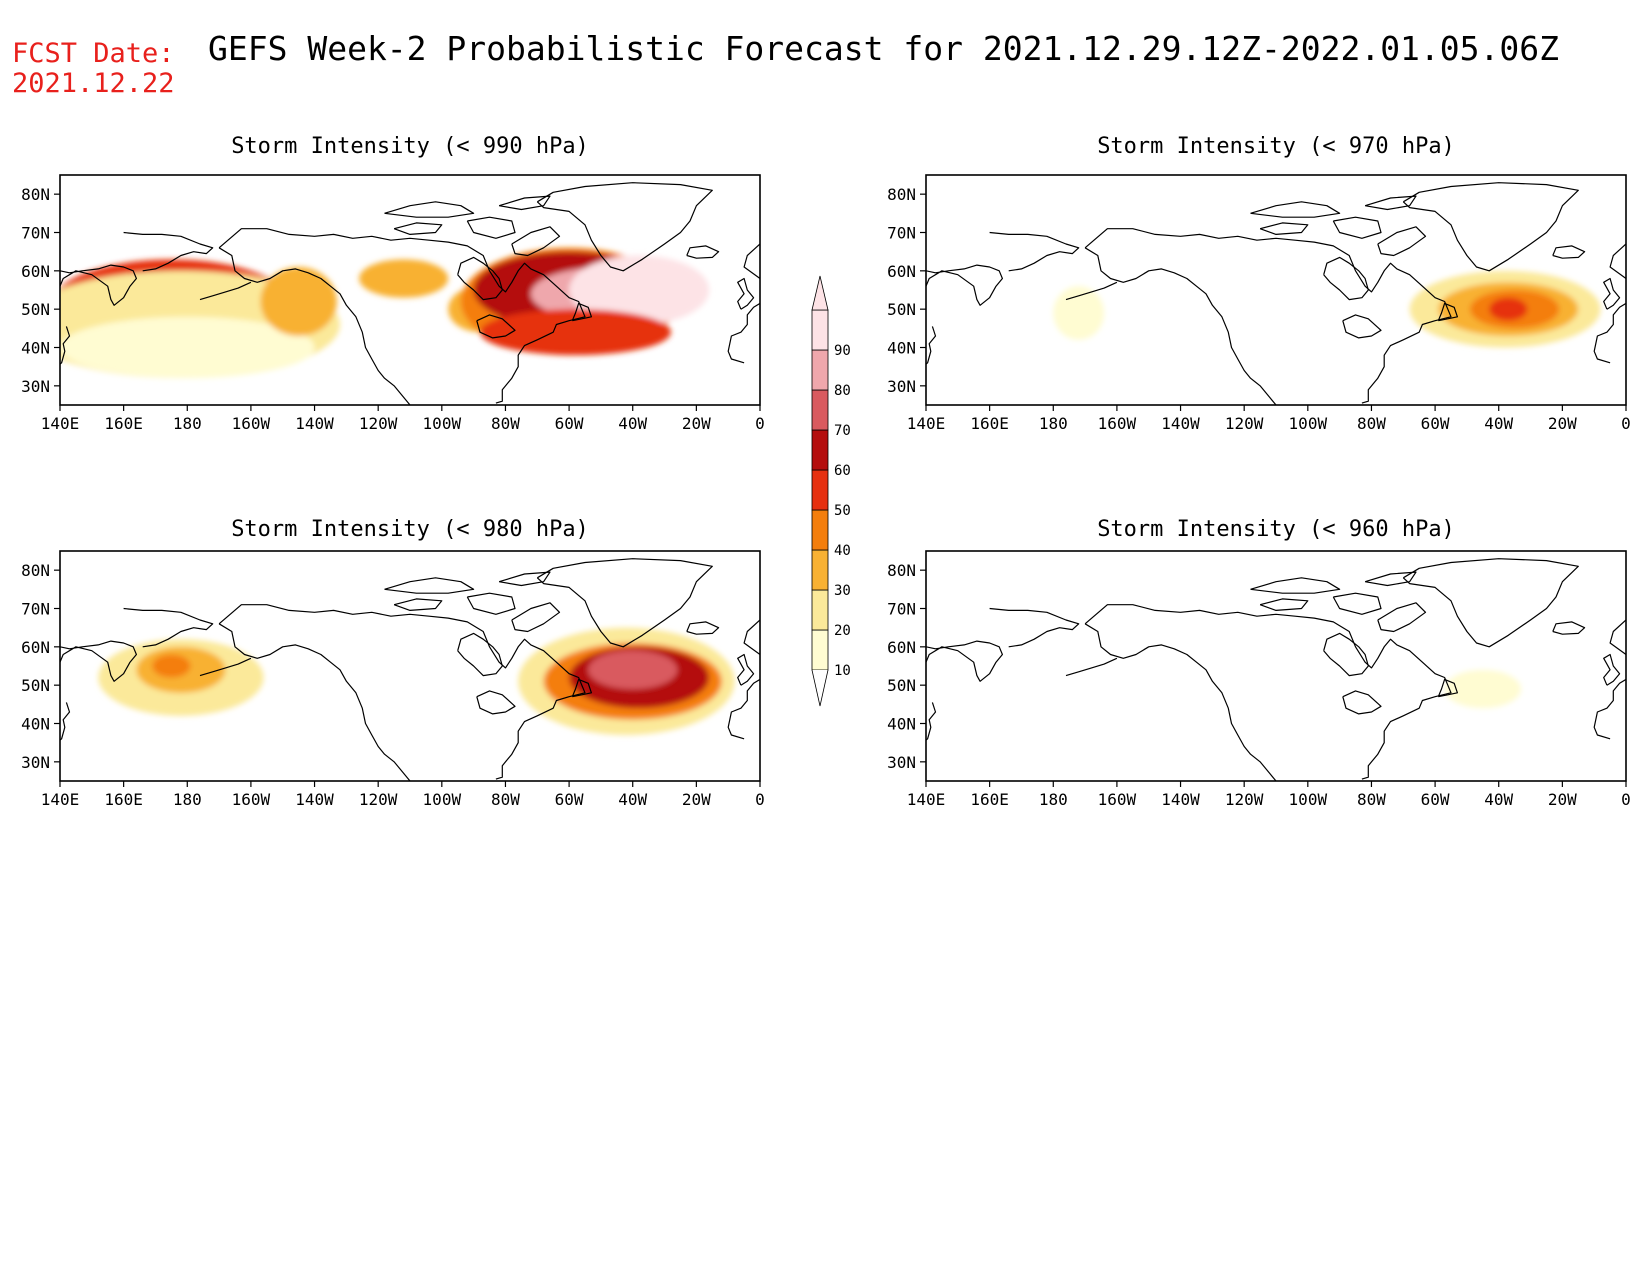 Image resolution: width=1650 pixels, height=1275 pixels. Describe the element at coordinates (410, 529) in the screenshot. I see `panel-title: Storm Intensity (< 980 hPa)` at that location.